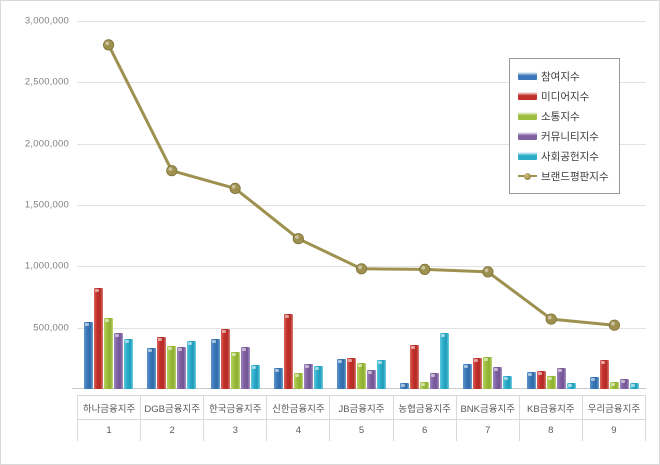  I want to click on x-axis-category-cell: 우리금융지주 9, so click(614, 418).